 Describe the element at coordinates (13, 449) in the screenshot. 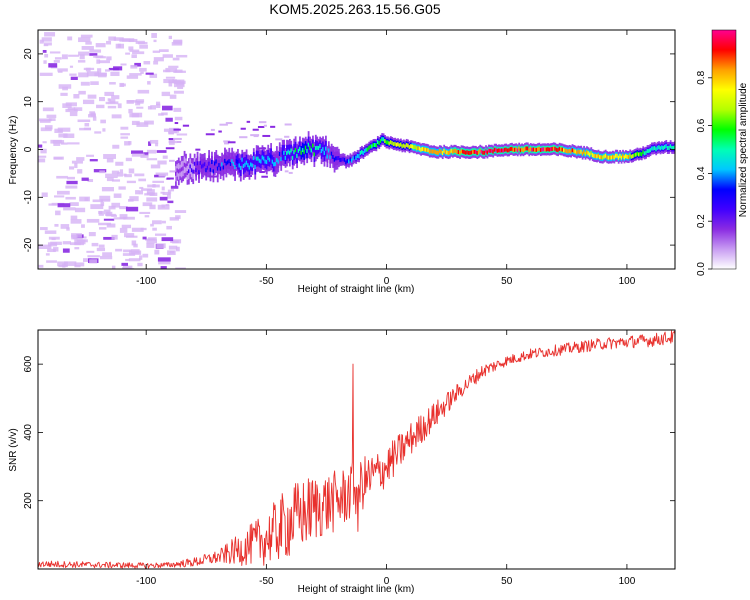

I see `snr-y-axis-title: SNR (v/v)` at that location.